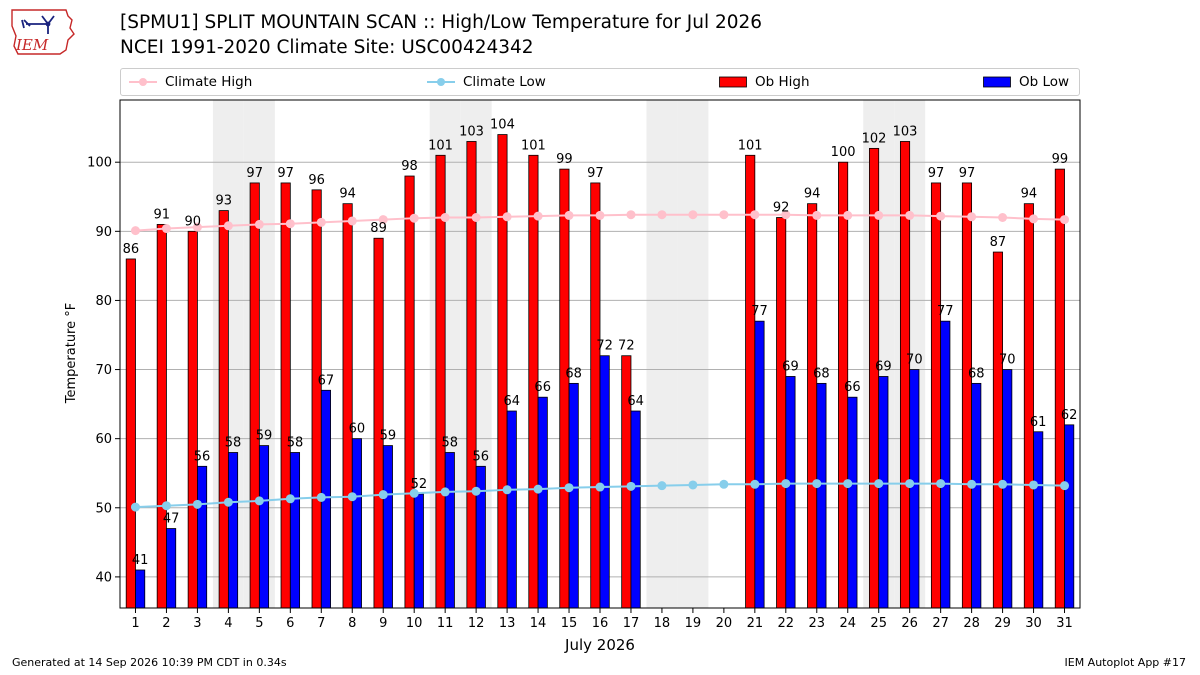  Describe the element at coordinates (321, 623) in the screenshot. I see `x-tick-label-7: 7` at that location.